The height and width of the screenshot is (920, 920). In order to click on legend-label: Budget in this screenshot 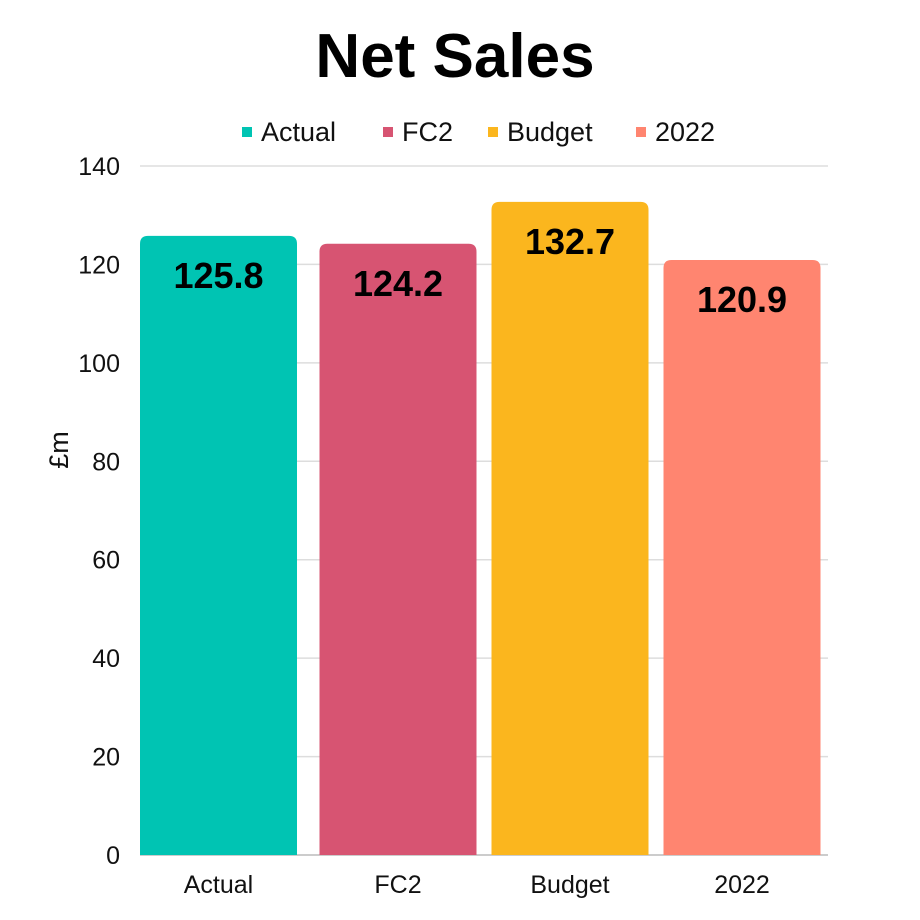, I will do `click(550, 132)`.